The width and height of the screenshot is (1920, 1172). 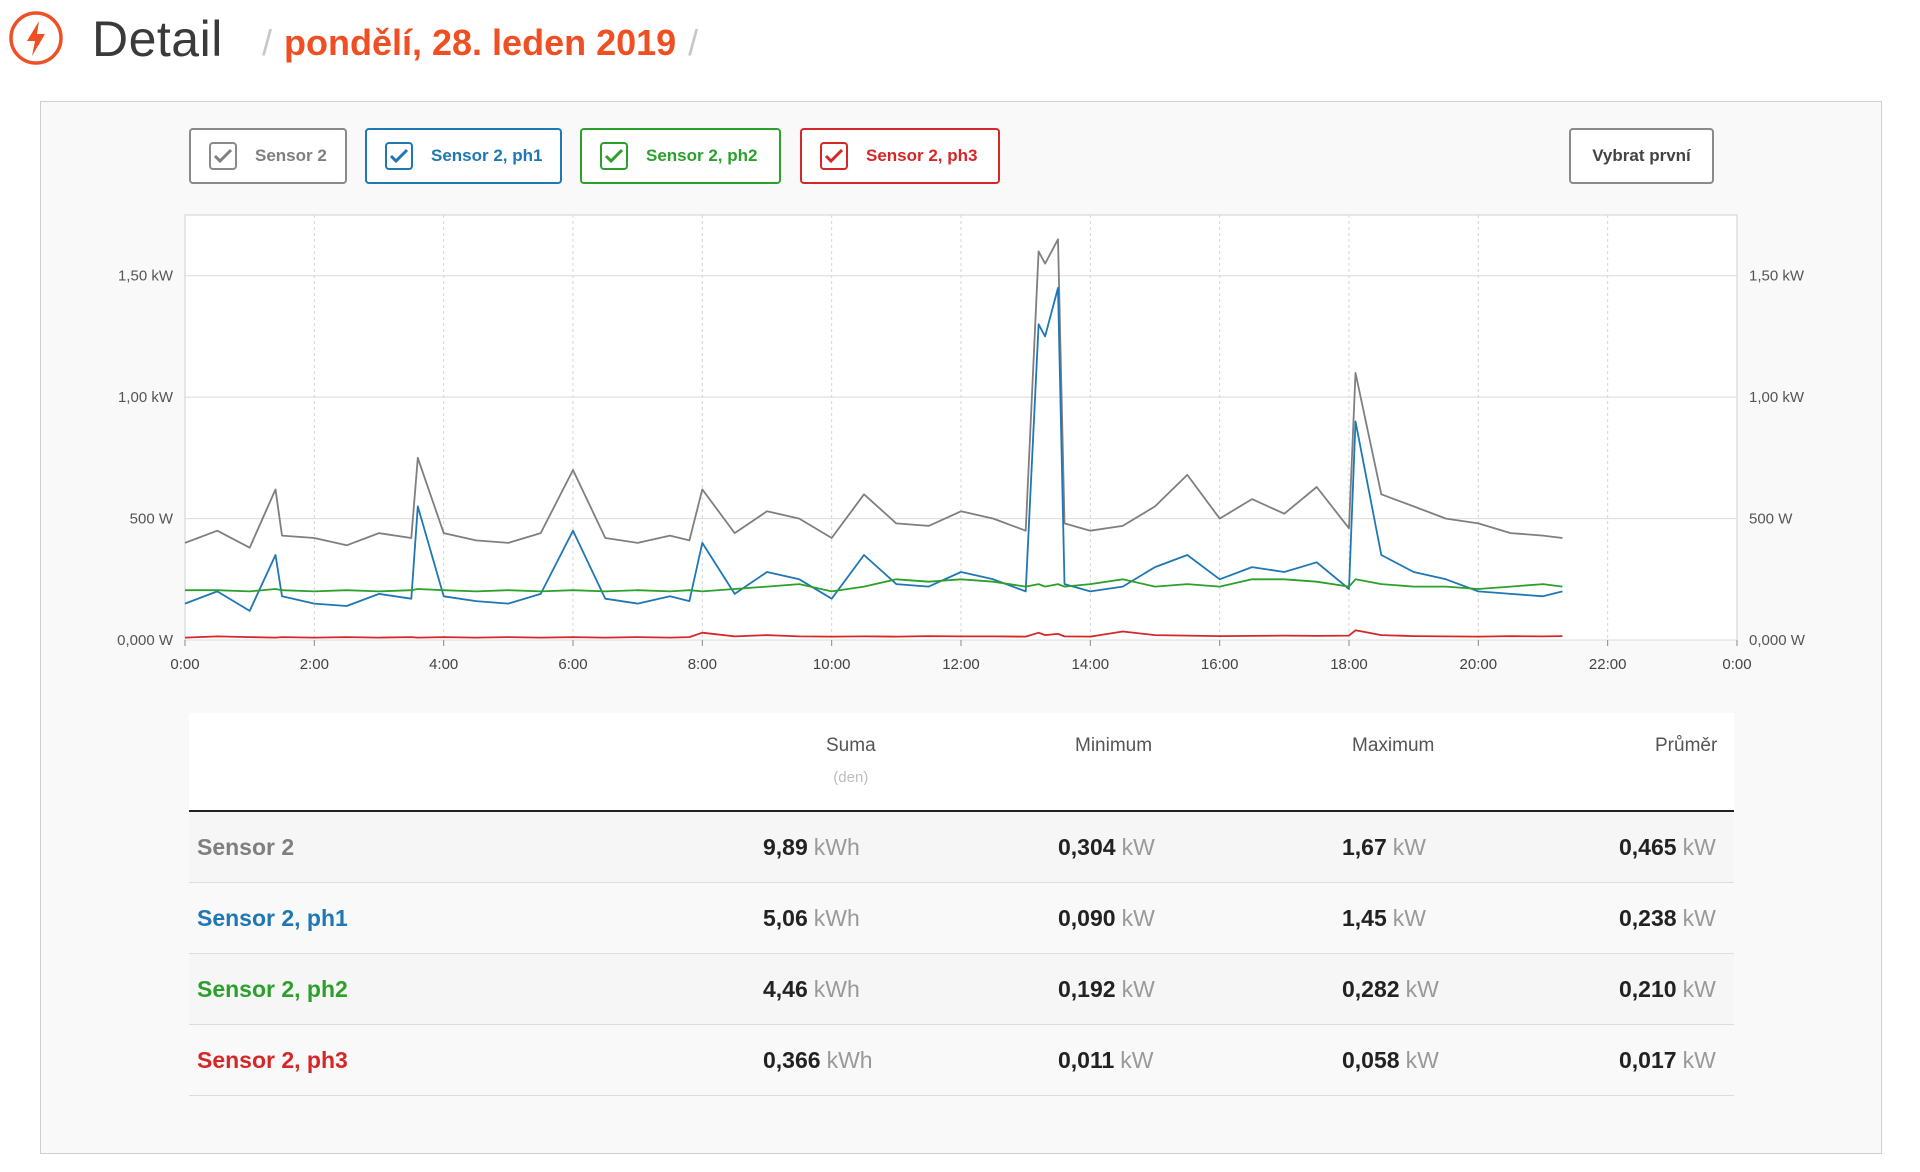 I want to click on x-tick-label: 16:00, so click(x=1220, y=664).